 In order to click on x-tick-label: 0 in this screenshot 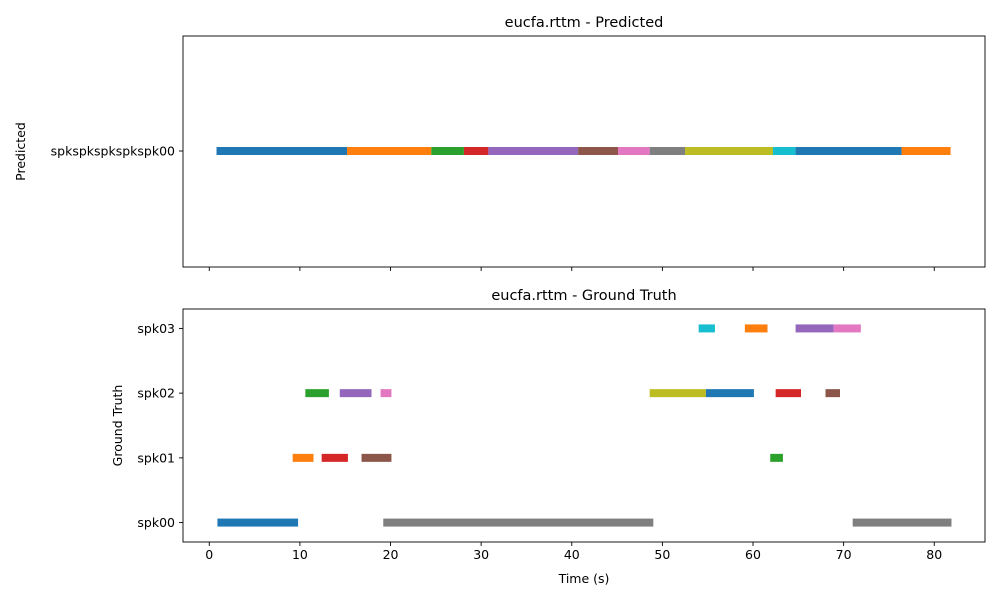, I will do `click(209, 554)`.